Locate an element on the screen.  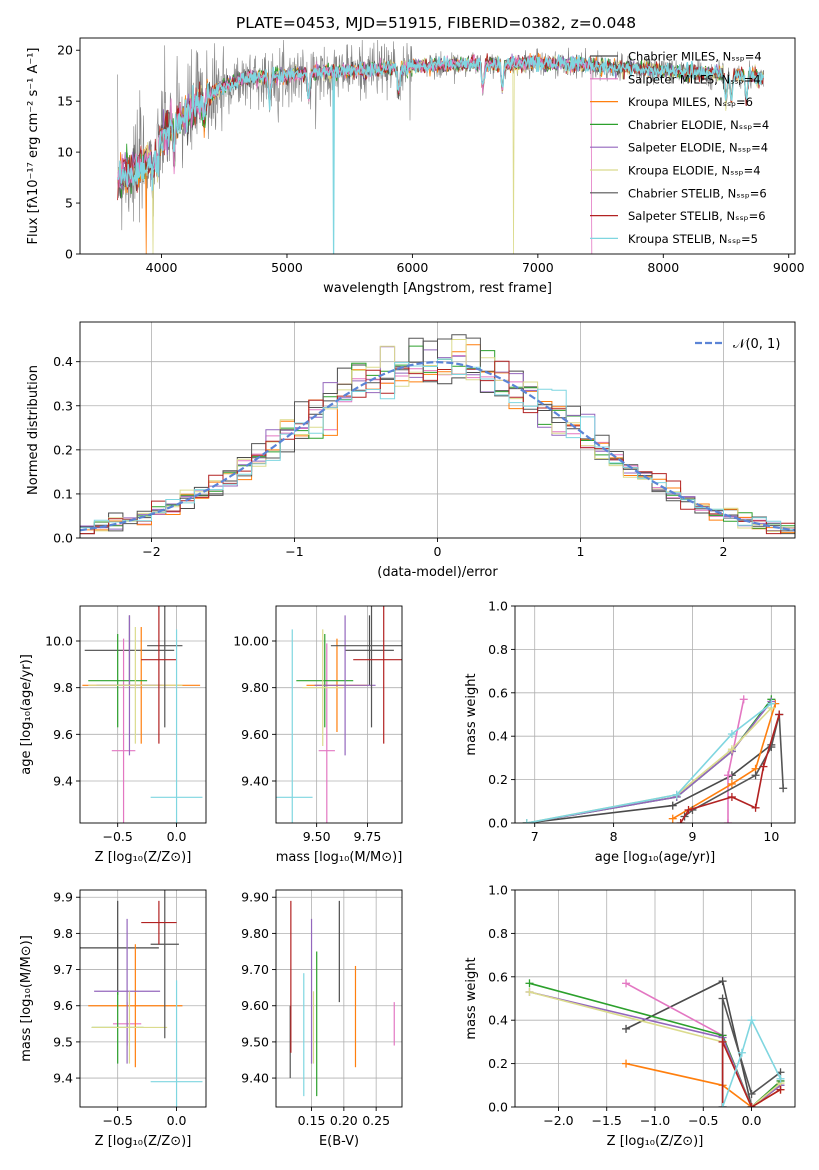
legend-entry: Kroupa MILES, Nₛₛₚ=6 is located at coordinates (690, 102).